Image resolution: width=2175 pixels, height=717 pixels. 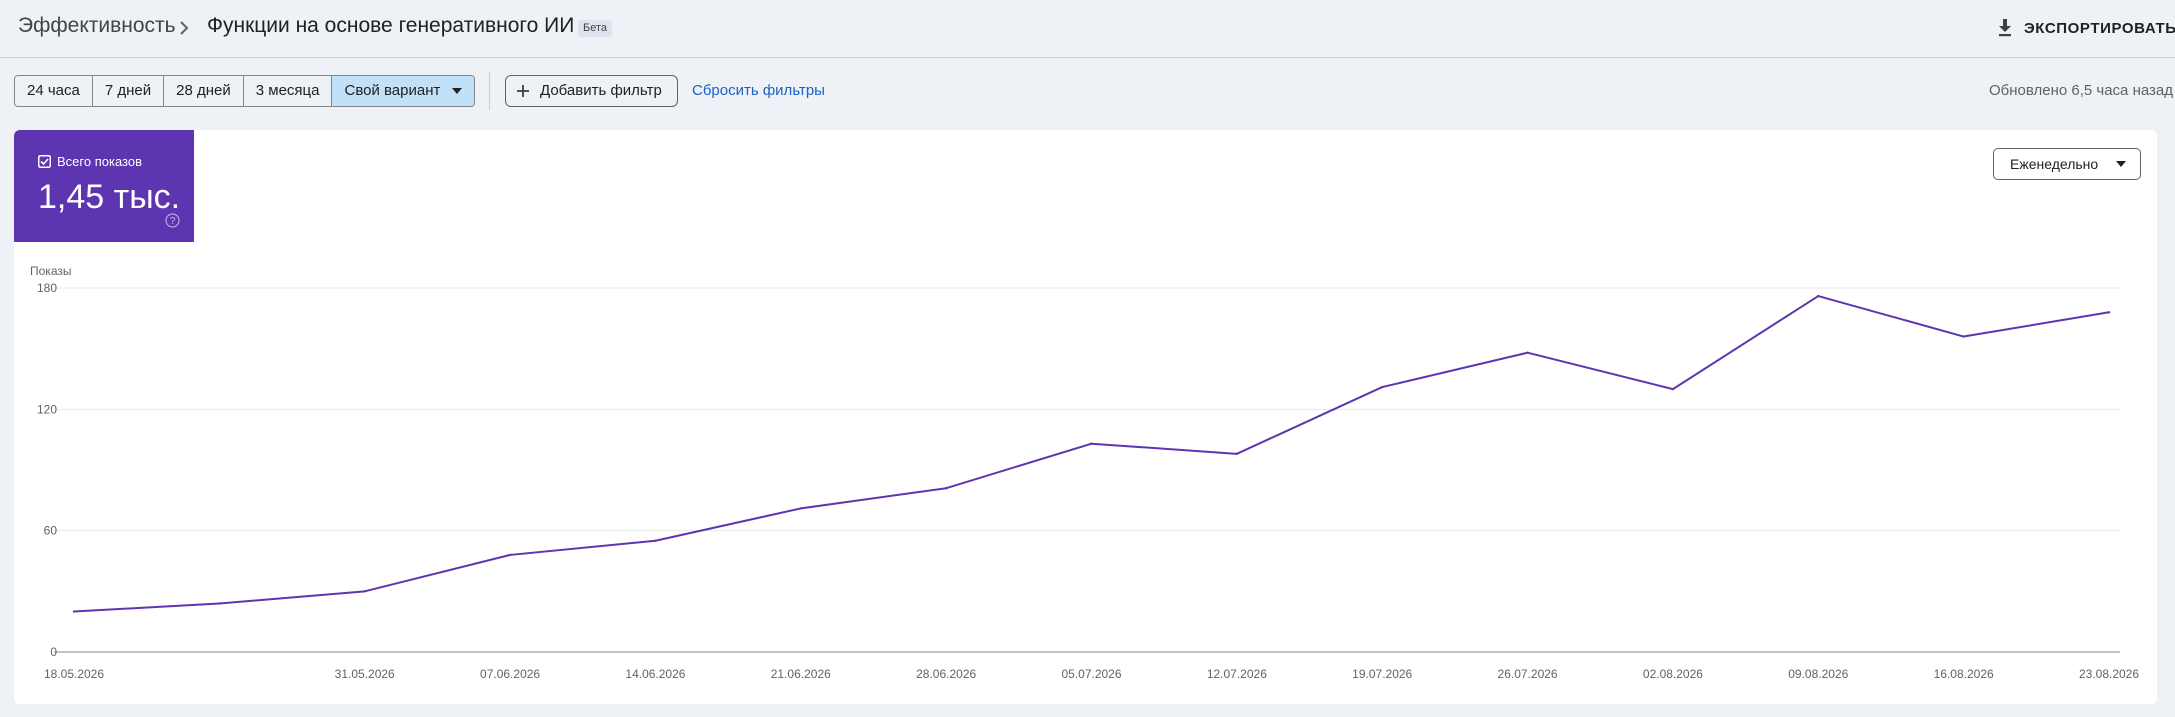 I want to click on range-7d-button: 7 дней, so click(x=129, y=91).